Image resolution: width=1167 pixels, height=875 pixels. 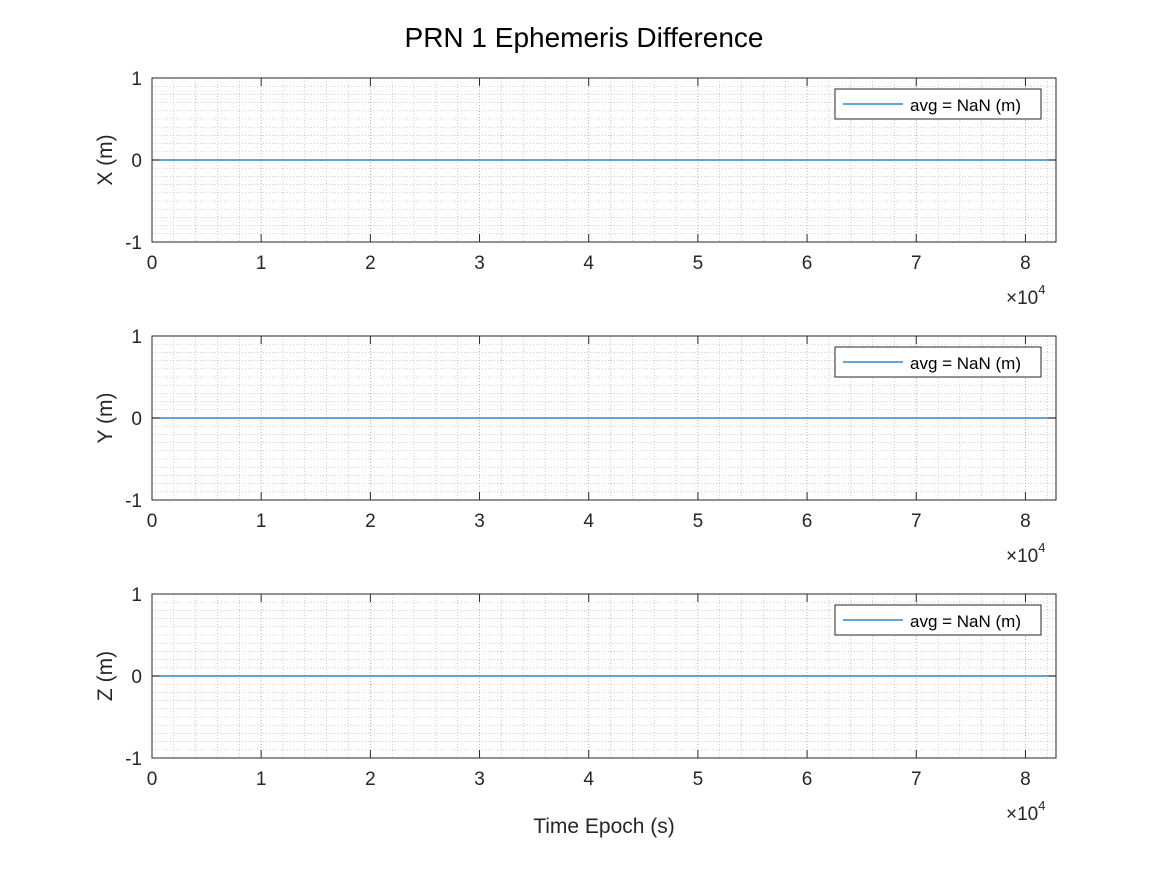 What do you see at coordinates (604, 826) in the screenshot?
I see `x-axis-label: Time Epoch (s)` at bounding box center [604, 826].